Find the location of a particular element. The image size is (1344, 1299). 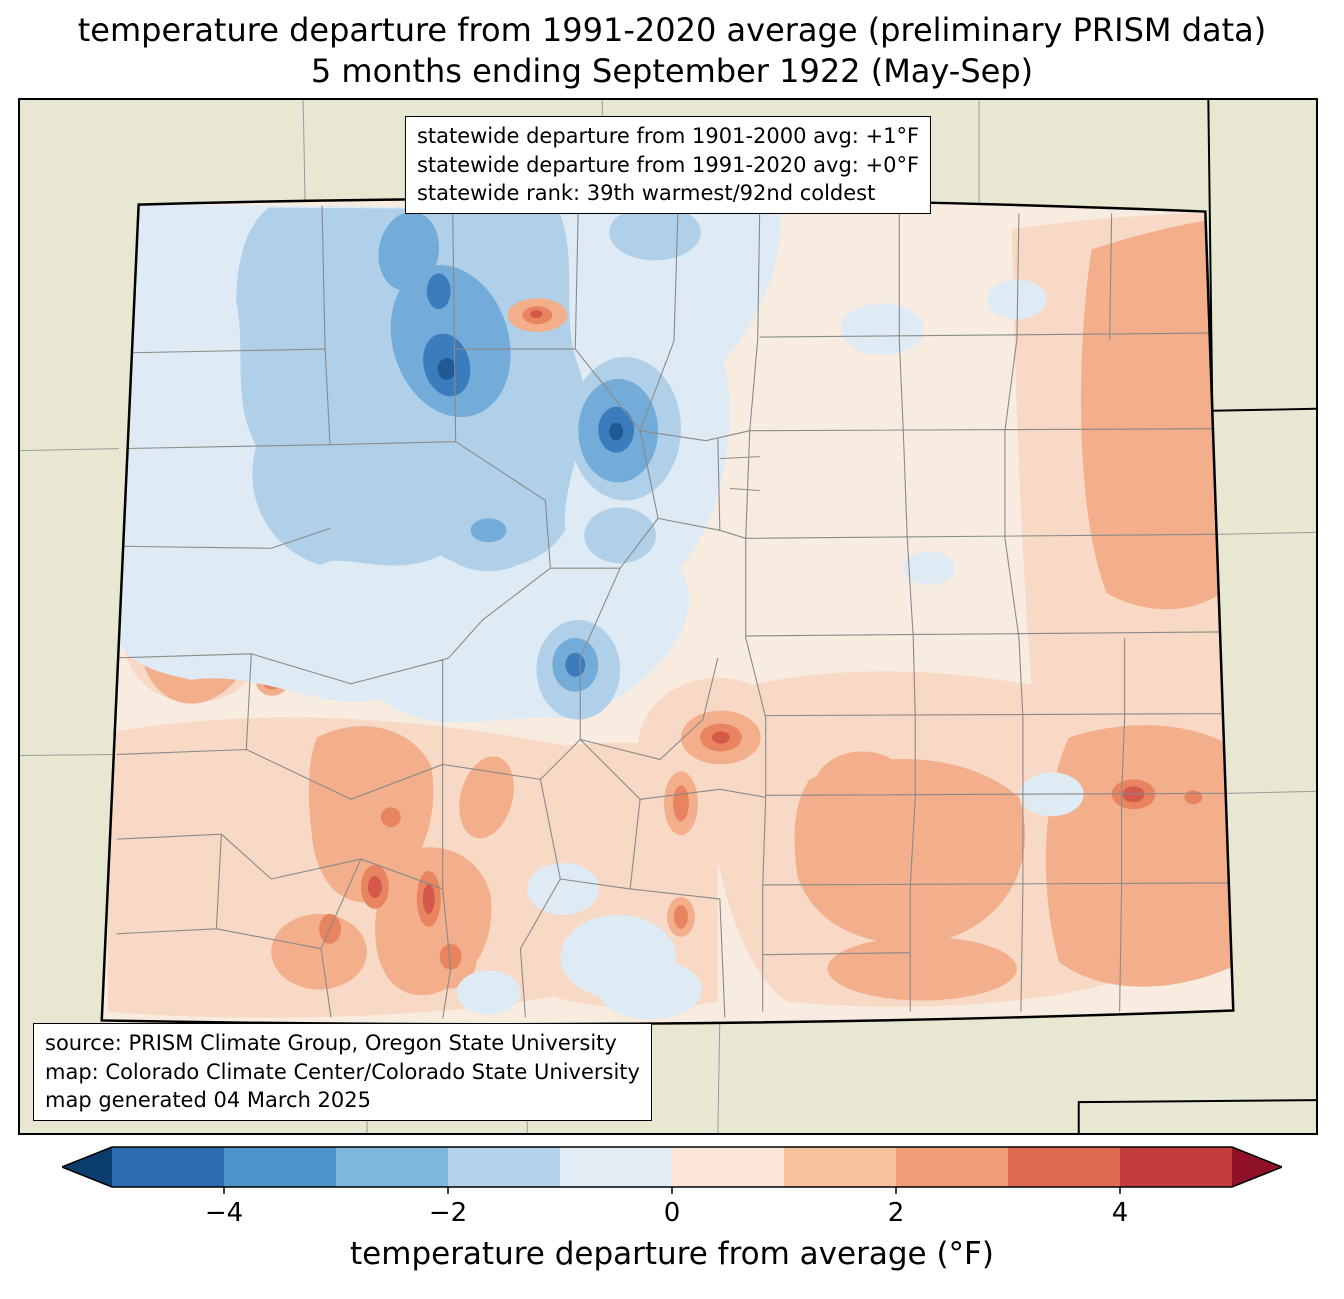

colorbar-gradient is located at coordinates (672, 1170).